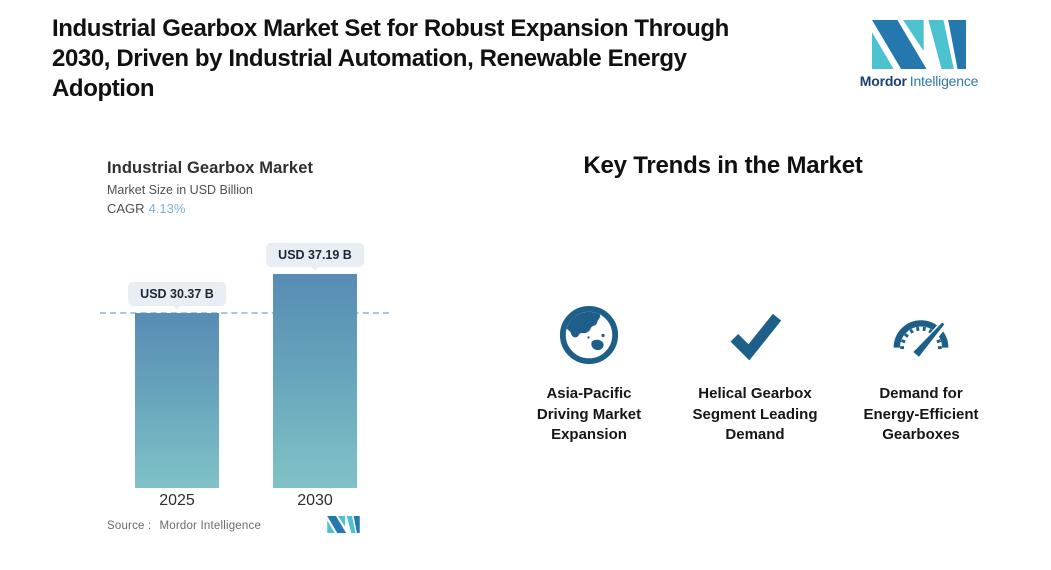 The width and height of the screenshot is (1051, 570). What do you see at coordinates (315, 255) in the screenshot?
I see `value-badge-2030: USD 37.19 B` at bounding box center [315, 255].